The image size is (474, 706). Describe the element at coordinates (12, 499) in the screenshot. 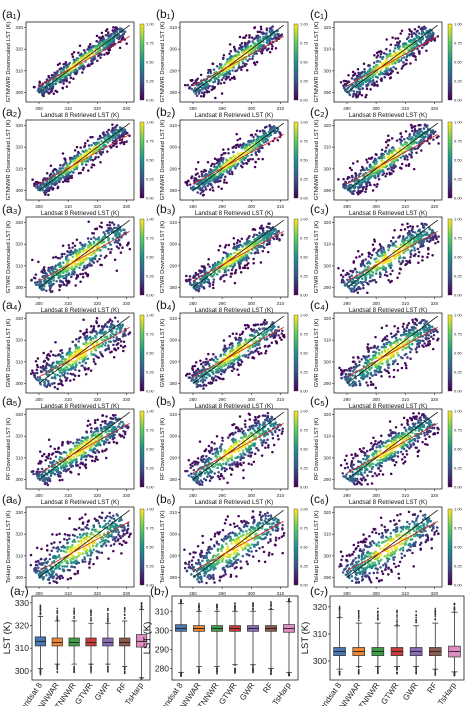

I see `panel-label: (a₆)` at that location.